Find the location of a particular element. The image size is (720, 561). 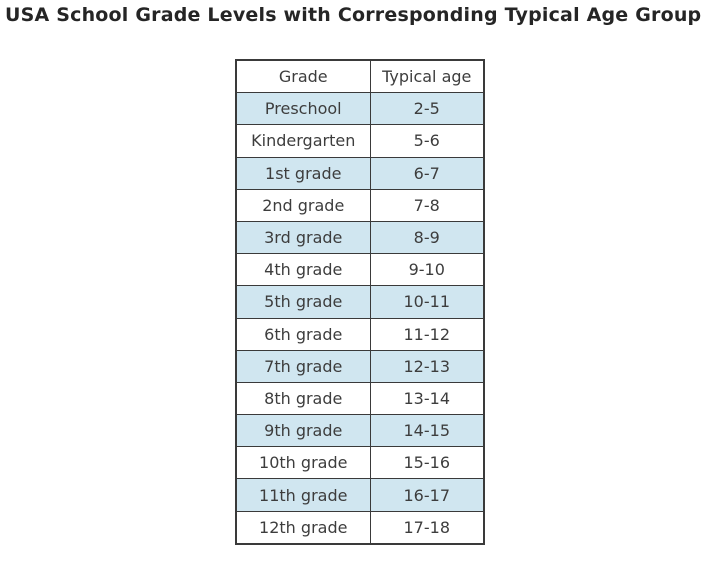

age-cell: 13-14 is located at coordinates (427, 398).